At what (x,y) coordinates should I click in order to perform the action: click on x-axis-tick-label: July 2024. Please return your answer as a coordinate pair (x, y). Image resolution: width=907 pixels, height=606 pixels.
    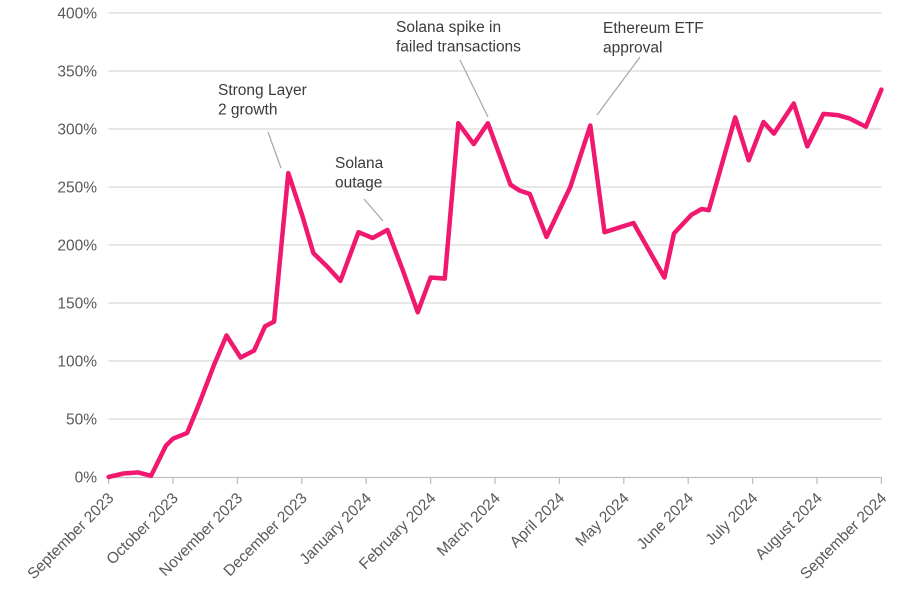
    Looking at the image, I should click on (731, 519).